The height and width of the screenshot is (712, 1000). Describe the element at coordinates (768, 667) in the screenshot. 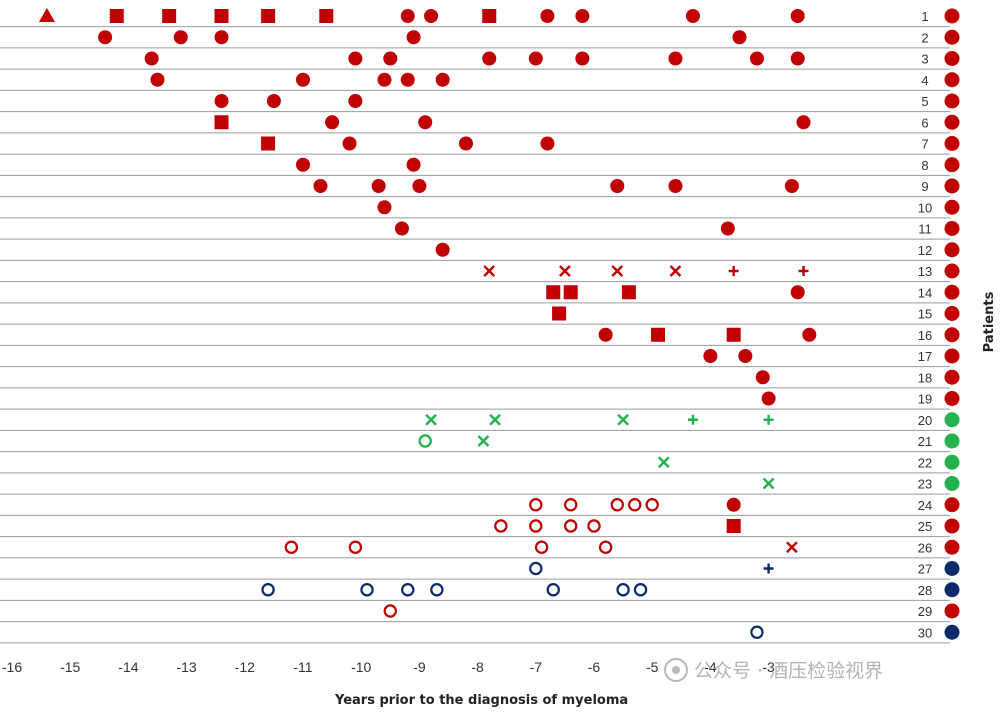

I see `x-tick-label: -3` at that location.